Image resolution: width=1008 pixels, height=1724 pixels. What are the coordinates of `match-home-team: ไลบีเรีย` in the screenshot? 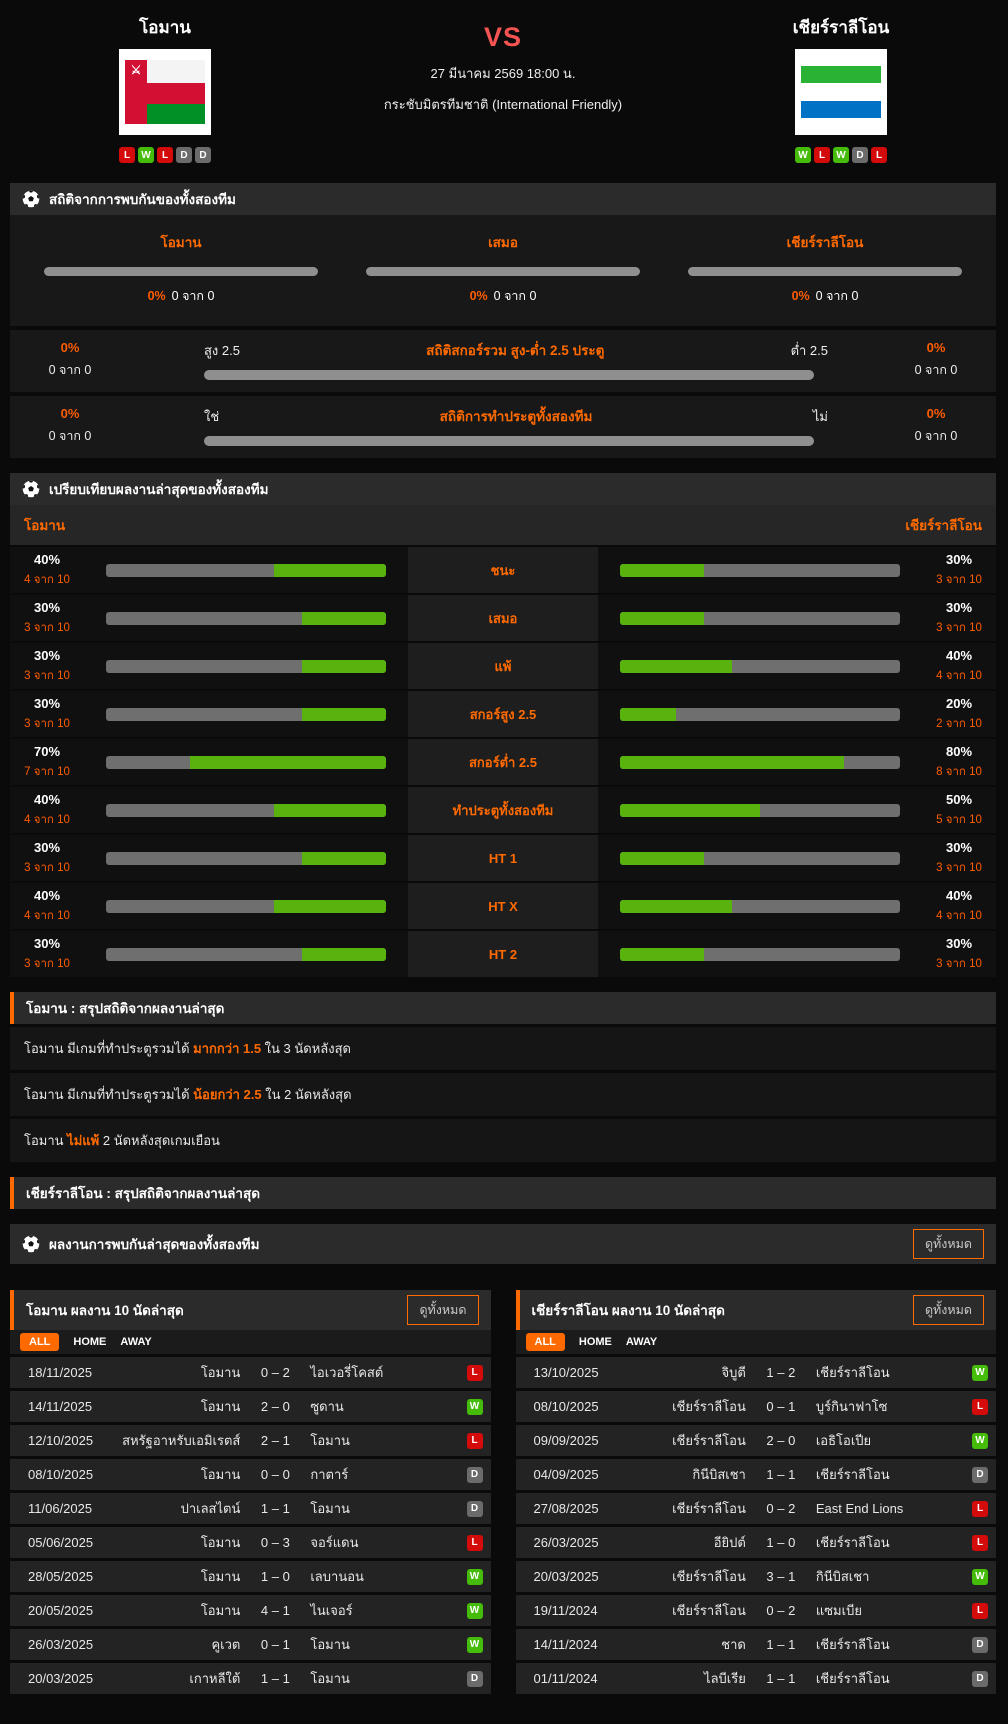 It's located at (725, 1678).